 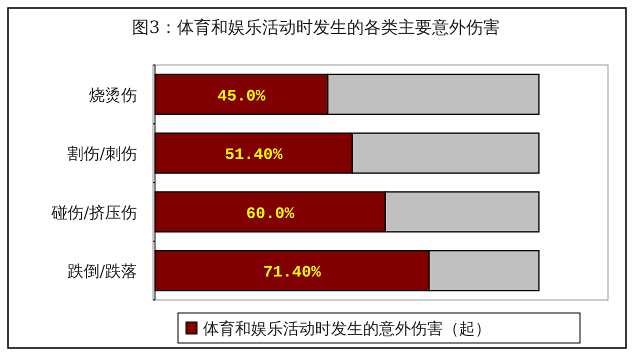 I want to click on chart-title: 图3：体育和娱乐活动时发生的各类主要意外伤害, so click(x=316, y=28).